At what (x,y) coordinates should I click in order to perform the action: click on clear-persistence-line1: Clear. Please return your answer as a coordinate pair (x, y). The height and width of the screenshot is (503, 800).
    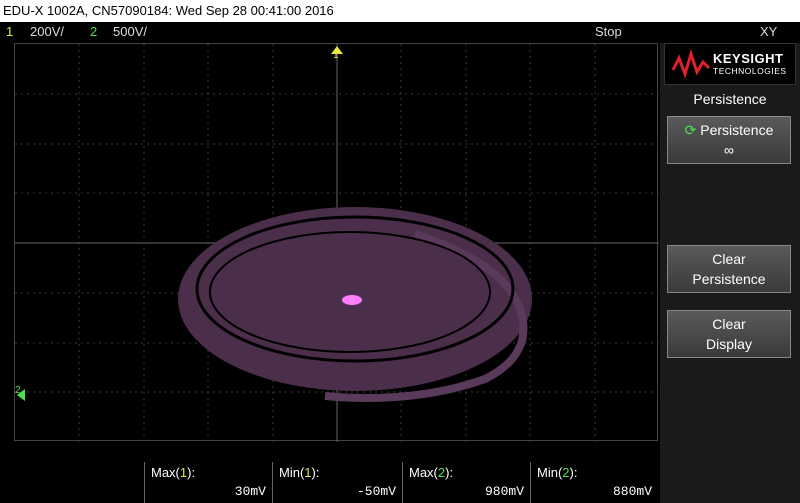
    Looking at the image, I should click on (729, 259).